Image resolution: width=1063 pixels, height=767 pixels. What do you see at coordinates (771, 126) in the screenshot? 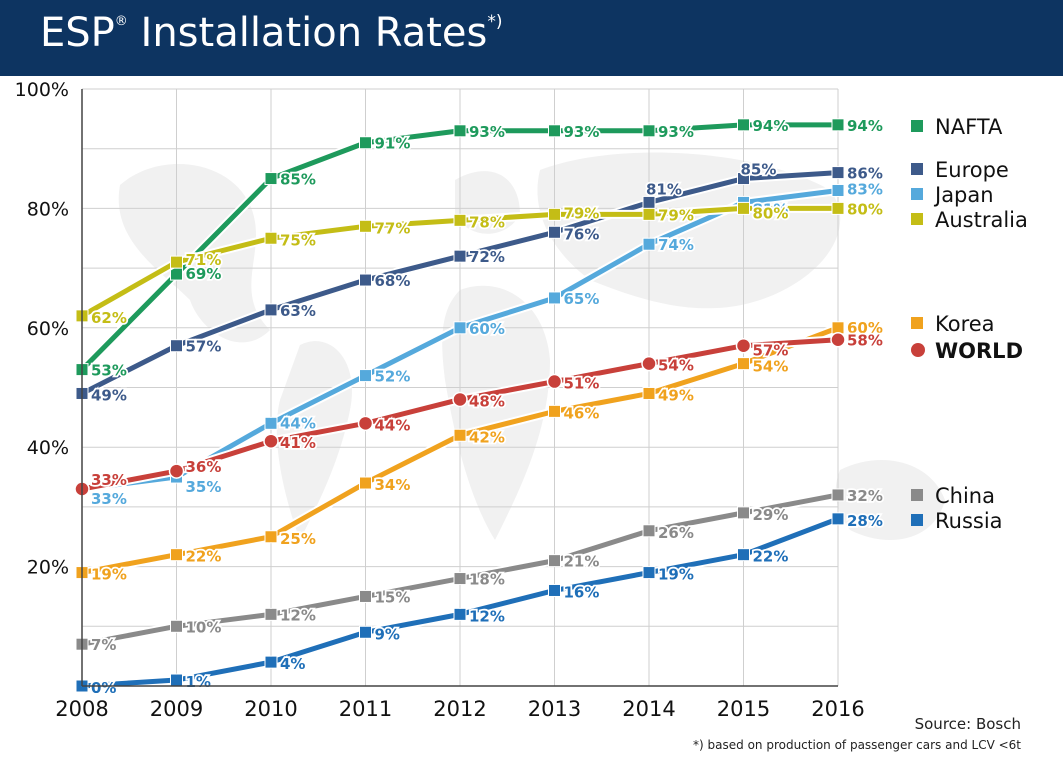
I see `data-label: 94%` at bounding box center [771, 126].